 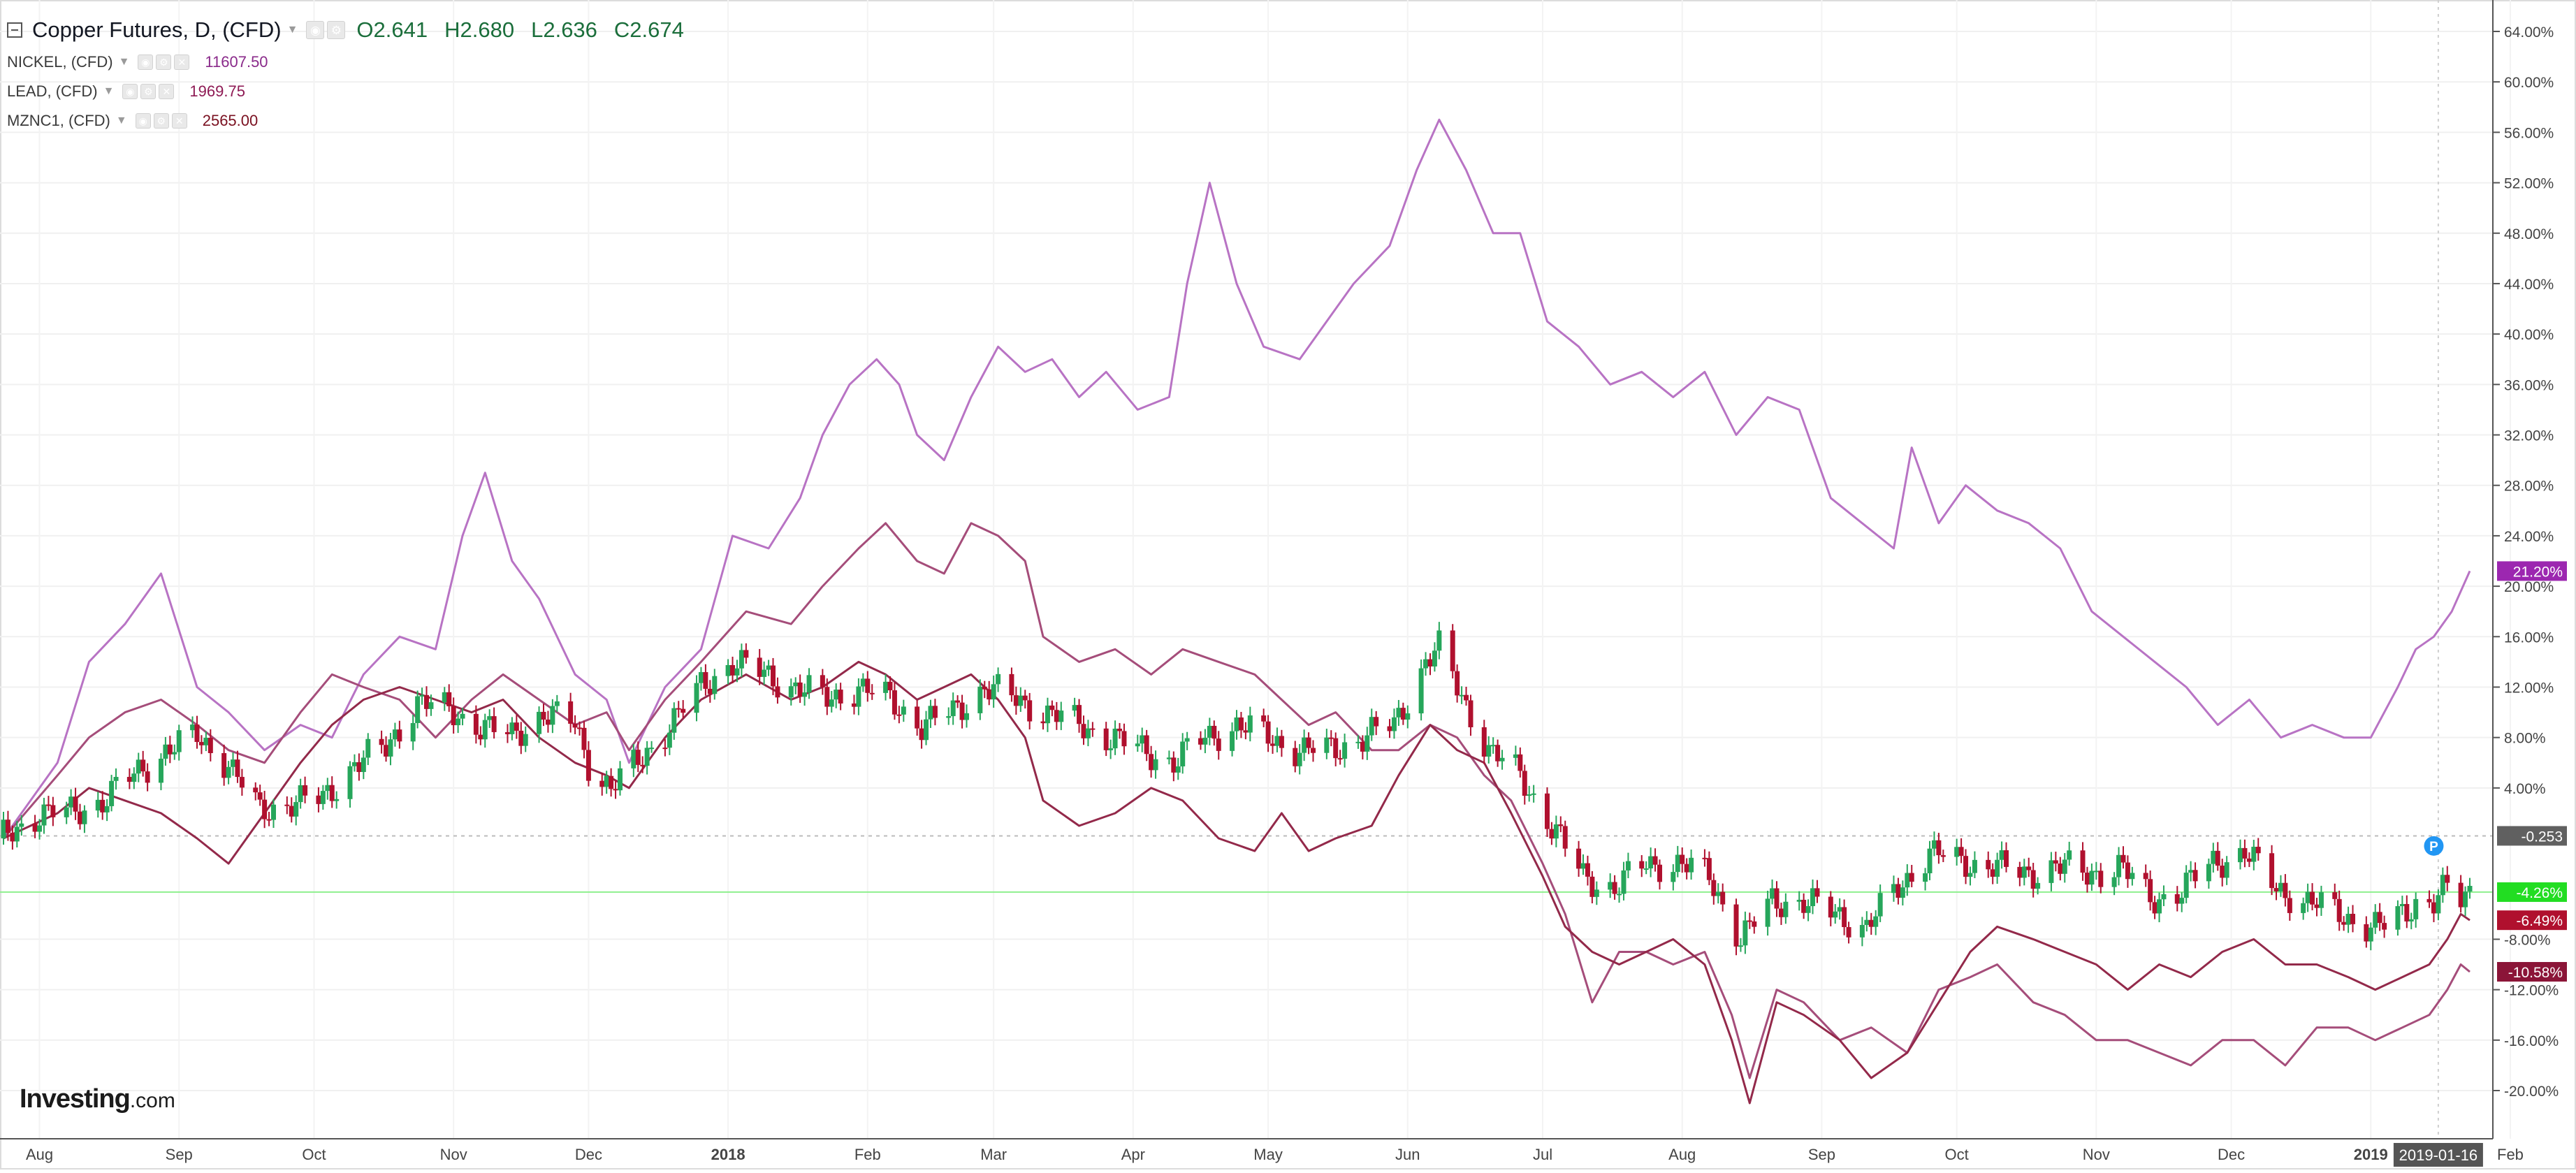 I want to click on price-label: 21.20%, so click(x=2538, y=572).